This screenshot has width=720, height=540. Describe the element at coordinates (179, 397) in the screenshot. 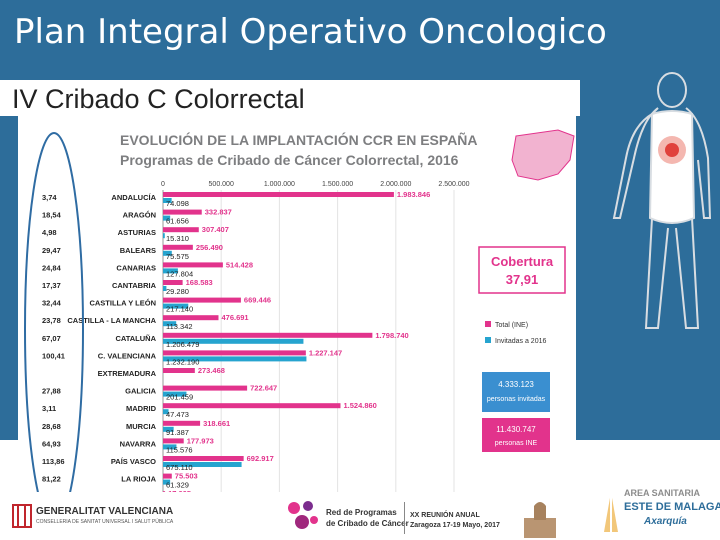

I see `bar-invited-label: 201.459` at that location.